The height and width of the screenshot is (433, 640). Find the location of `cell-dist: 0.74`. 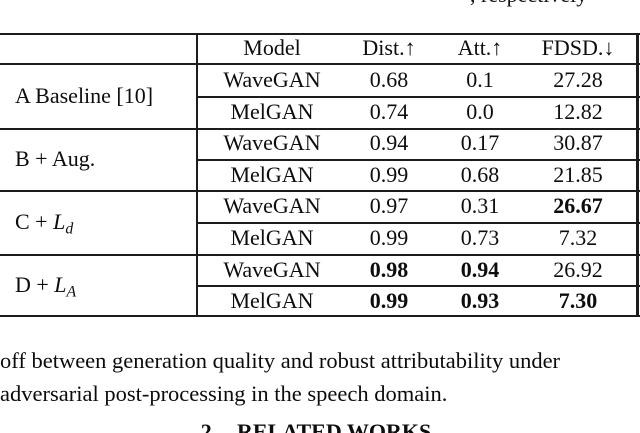

cell-dist: 0.74 is located at coordinates (389, 111).